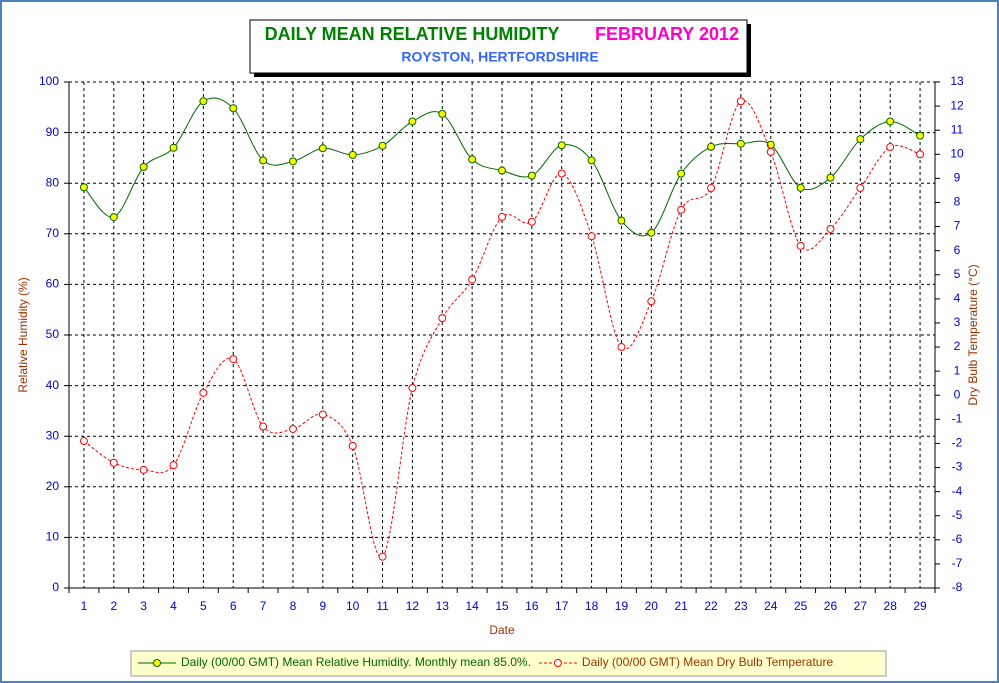 This screenshot has height=683, width=999. I want to click on x-tick-label: 8, so click(293, 606).